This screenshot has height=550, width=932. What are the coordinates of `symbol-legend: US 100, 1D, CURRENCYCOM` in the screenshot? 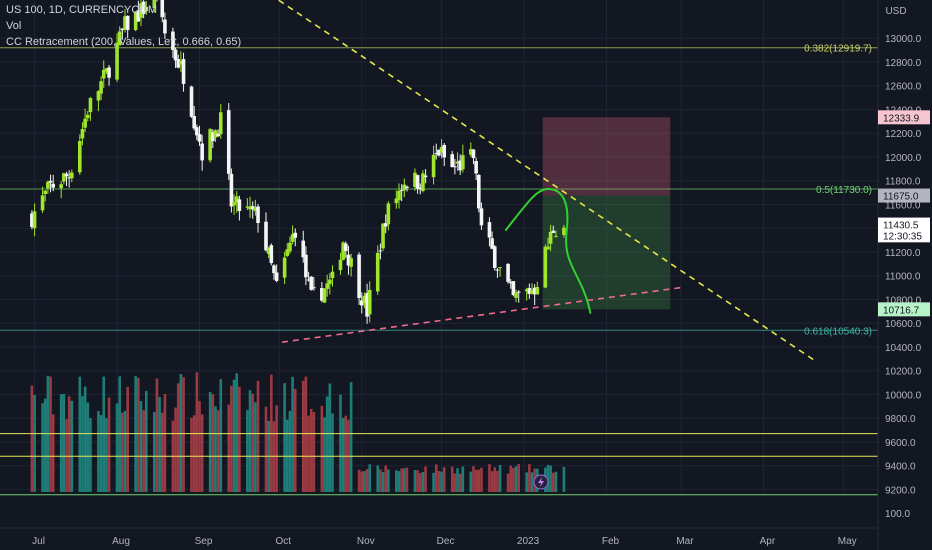 It's located at (81, 10).